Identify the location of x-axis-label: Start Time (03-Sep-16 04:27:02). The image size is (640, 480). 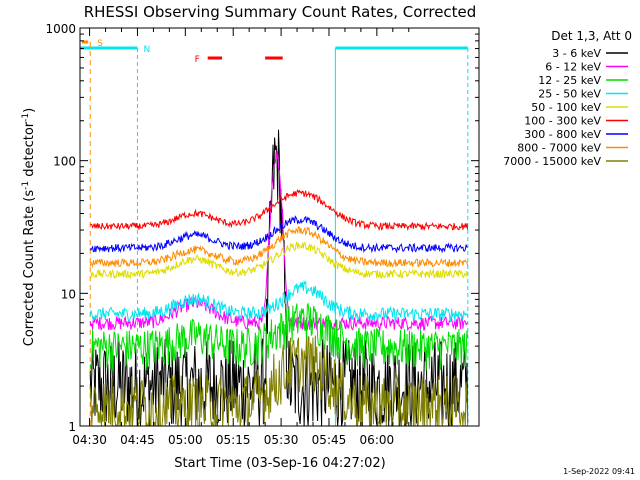
(279, 463).